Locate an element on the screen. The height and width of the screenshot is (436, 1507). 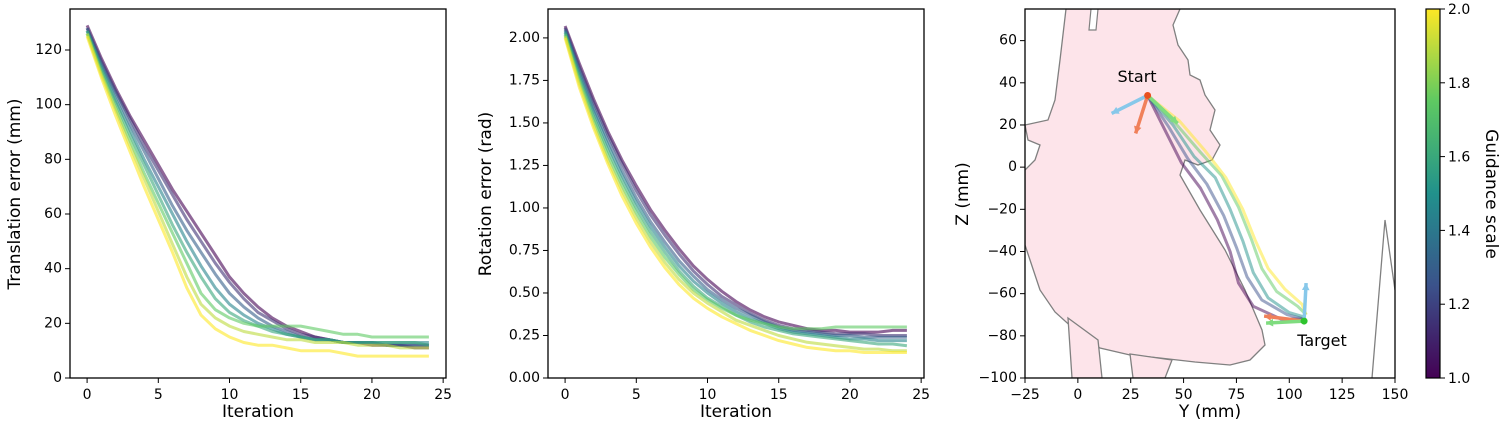
y-tick-label: 1.00 is located at coordinates (524, 208).